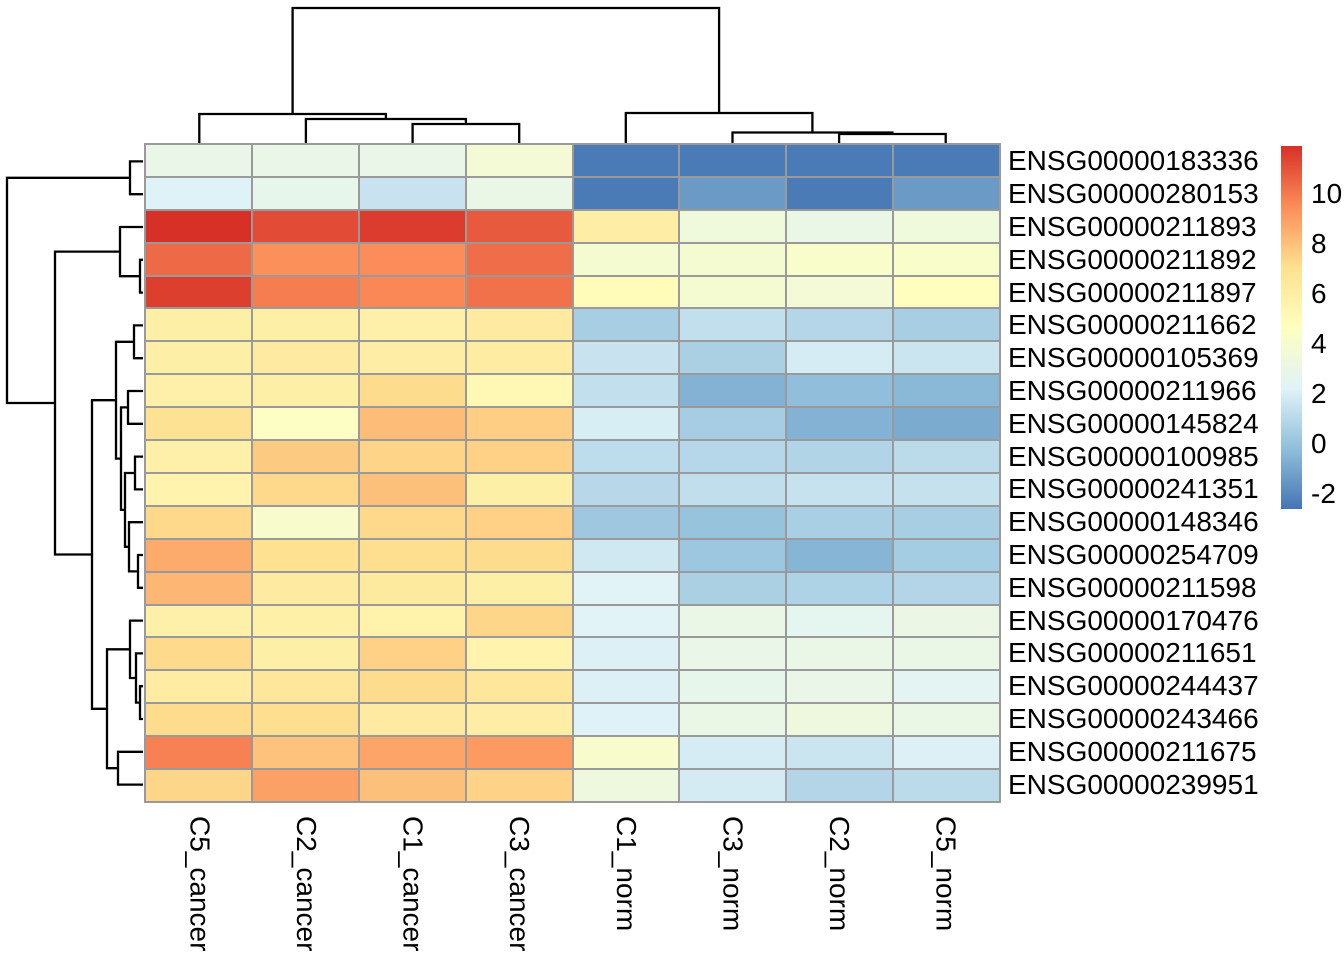 Image resolution: width=1344 pixels, height=960 pixels. What do you see at coordinates (1323, 493) in the screenshot?
I see `legend-tick-label: -2` at bounding box center [1323, 493].